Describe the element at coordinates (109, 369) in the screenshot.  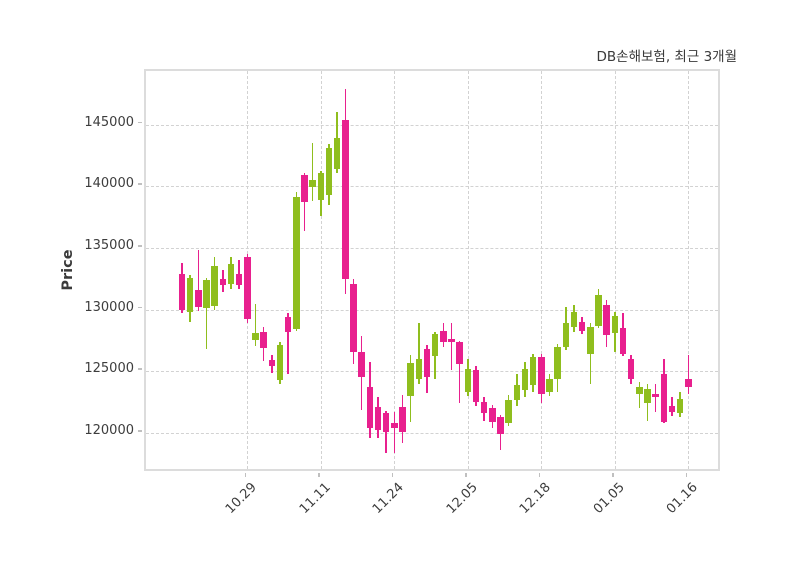
I see `y-tick-label: 125000` at that location.